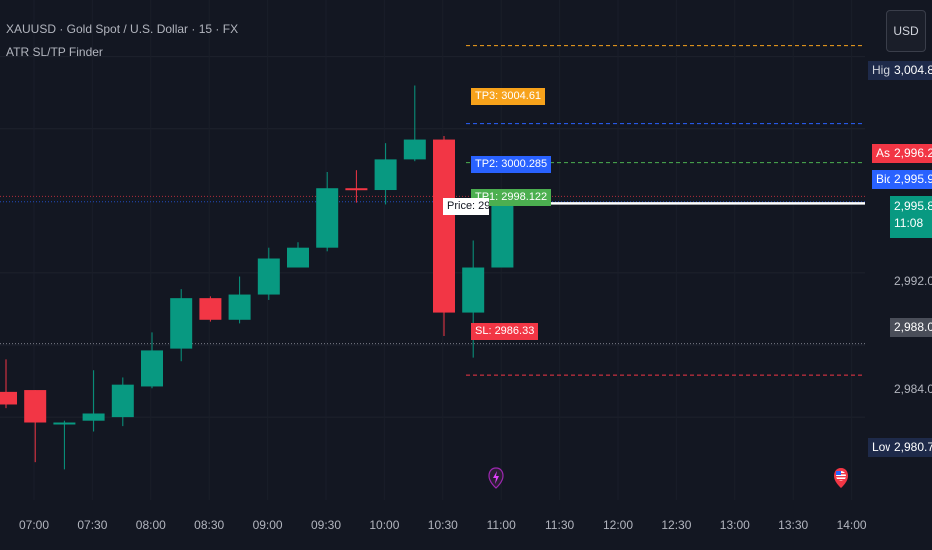 The width and height of the screenshot is (932, 550). Describe the element at coordinates (913, 206) in the screenshot. I see `current-price-value: 2,995.86` at that location.